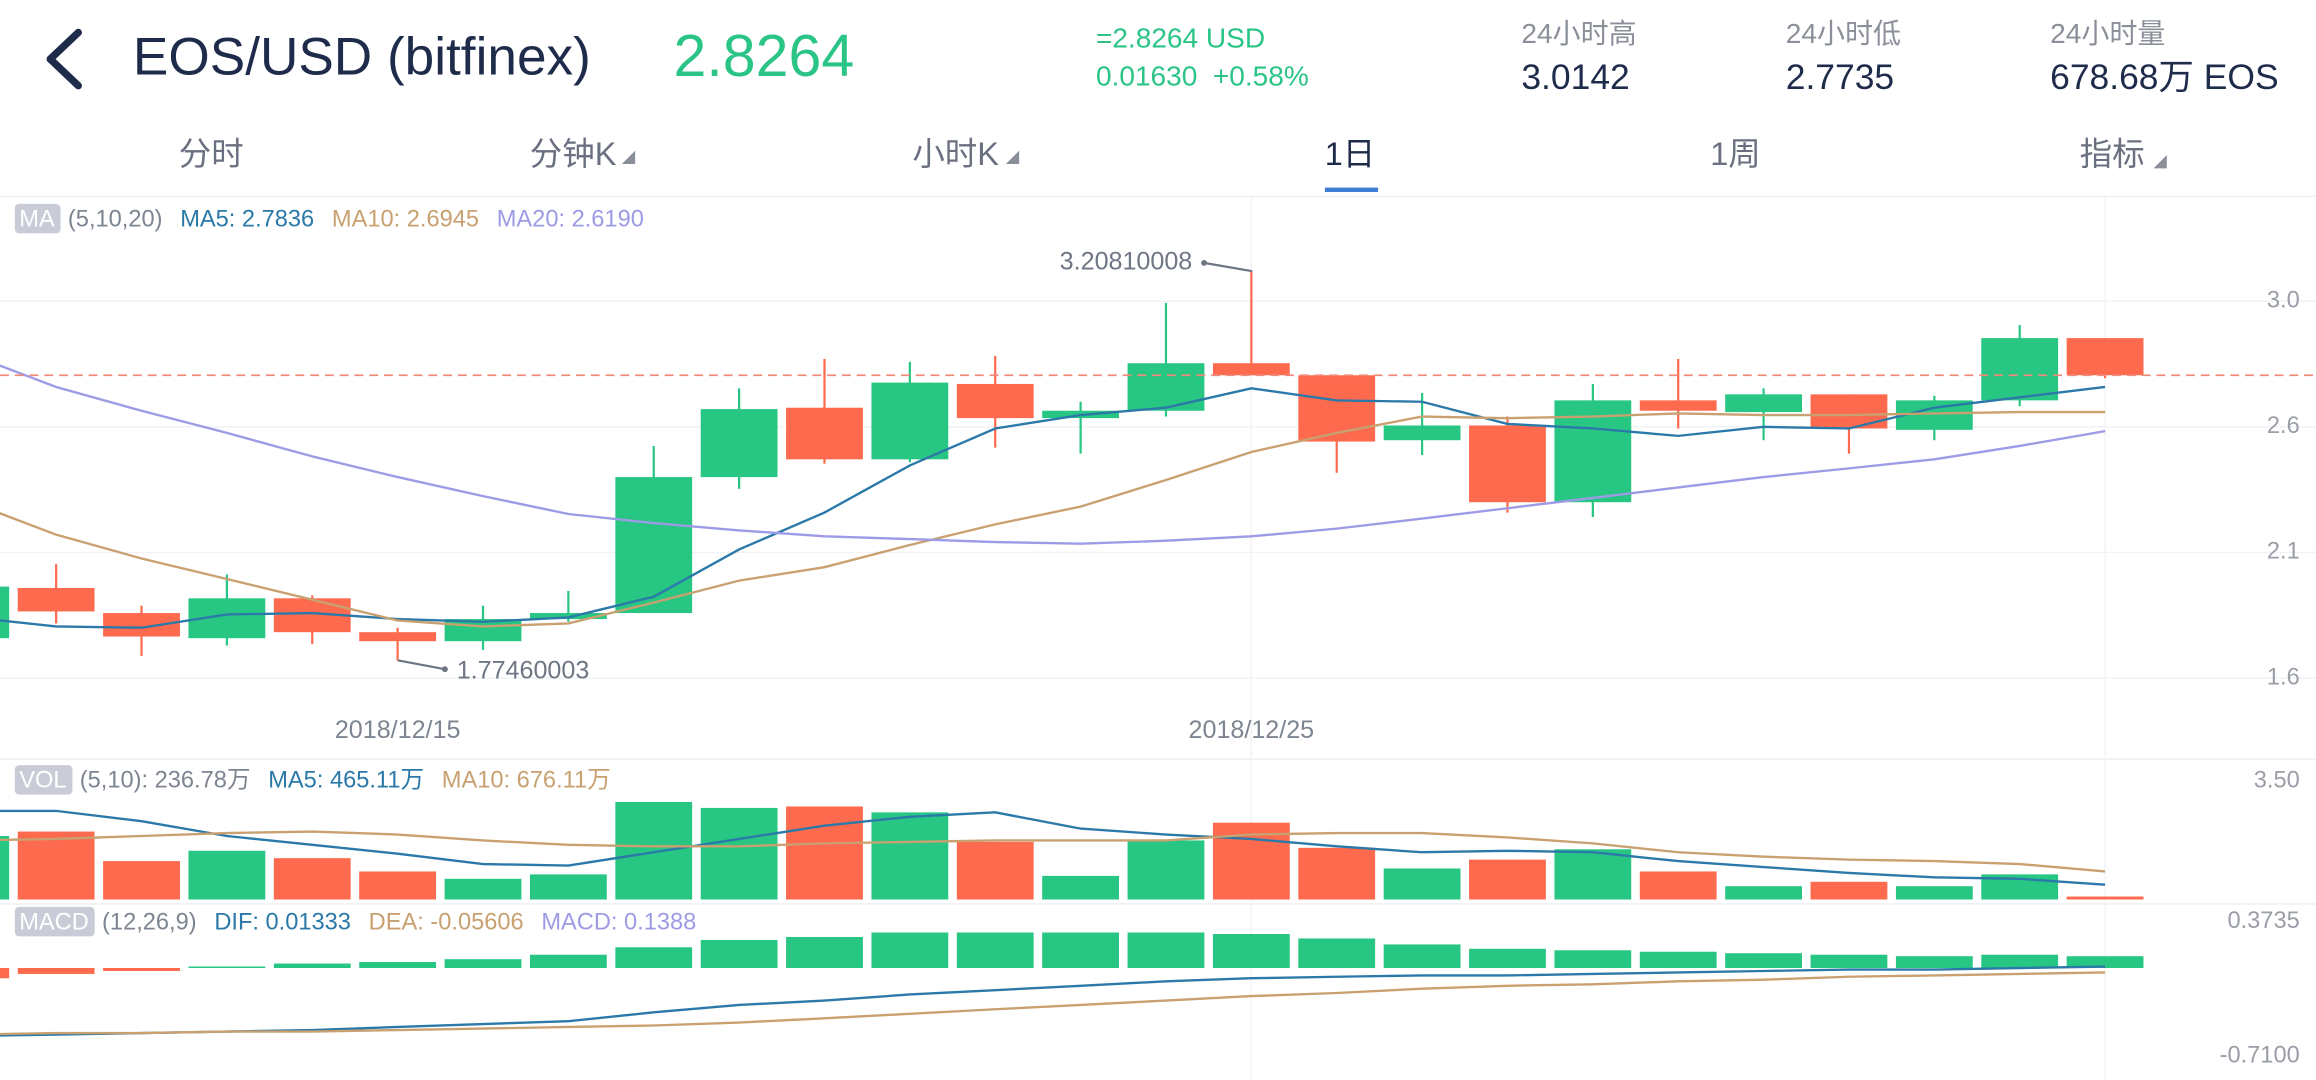 The image size is (2316, 1080). What do you see at coordinates (1578, 33) in the screenshot?
I see `stat-label: 24小时高` at bounding box center [1578, 33].